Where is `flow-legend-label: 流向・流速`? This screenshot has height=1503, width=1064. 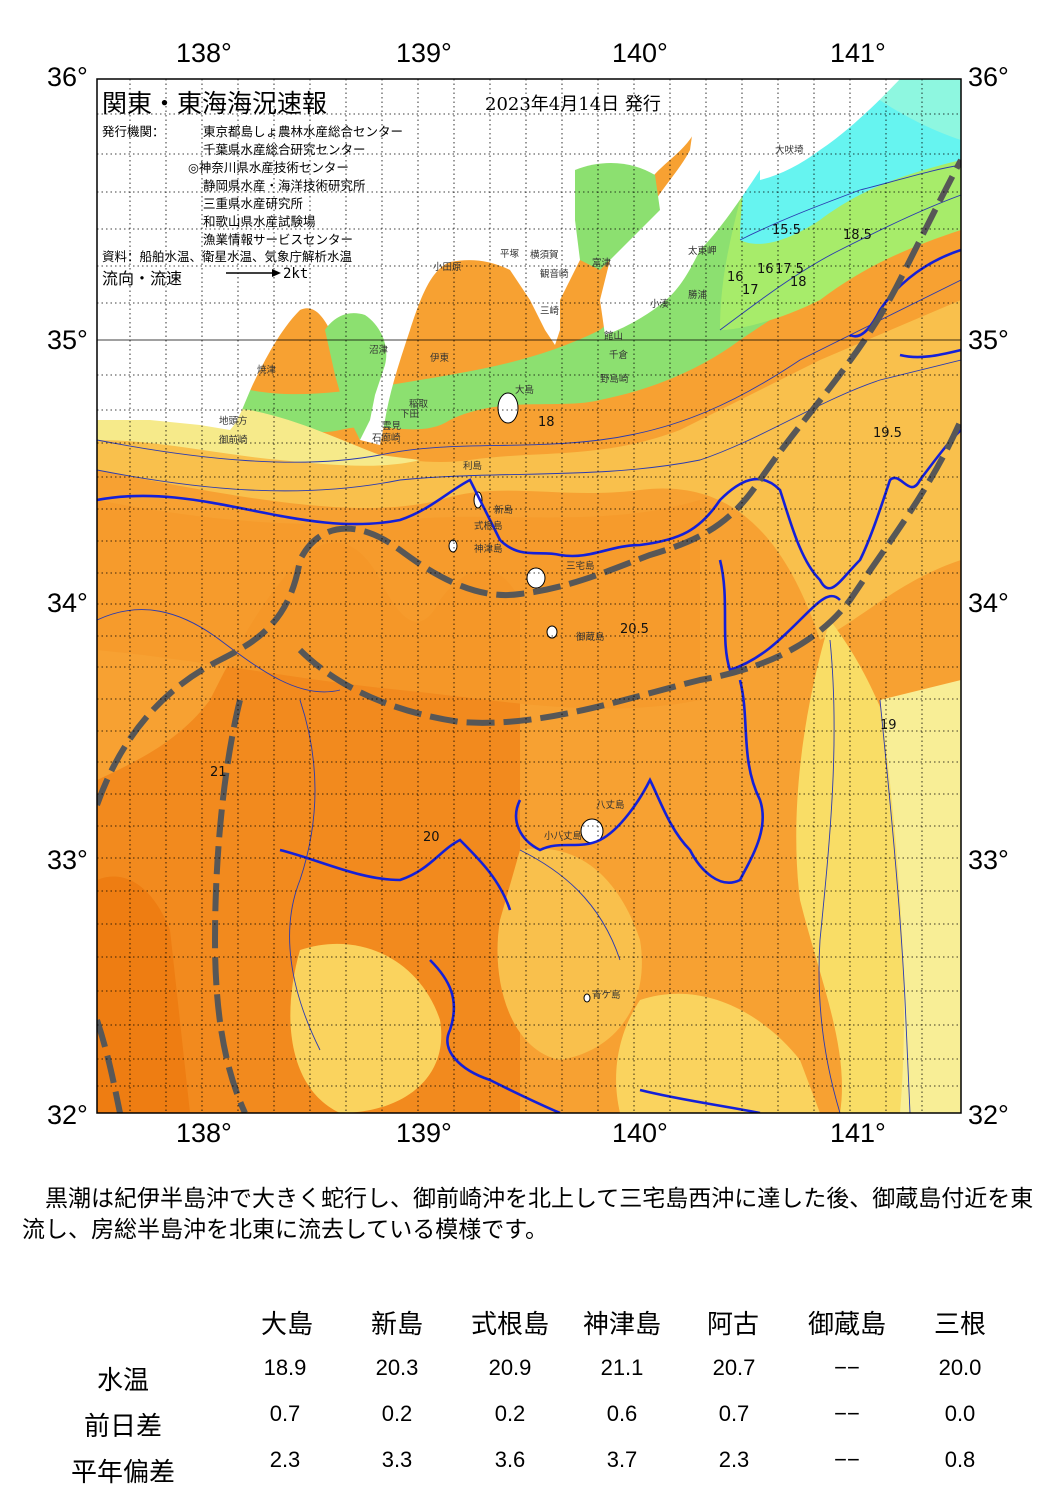 flow-legend-label: 流向・流速 is located at coordinates (142, 278).